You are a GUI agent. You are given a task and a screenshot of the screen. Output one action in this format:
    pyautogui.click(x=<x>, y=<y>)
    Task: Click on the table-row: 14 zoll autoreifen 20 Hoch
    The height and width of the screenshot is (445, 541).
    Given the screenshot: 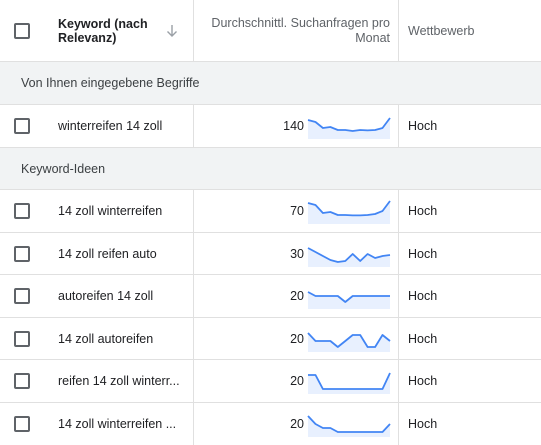 What is the action you would take?
    pyautogui.click(x=270, y=339)
    